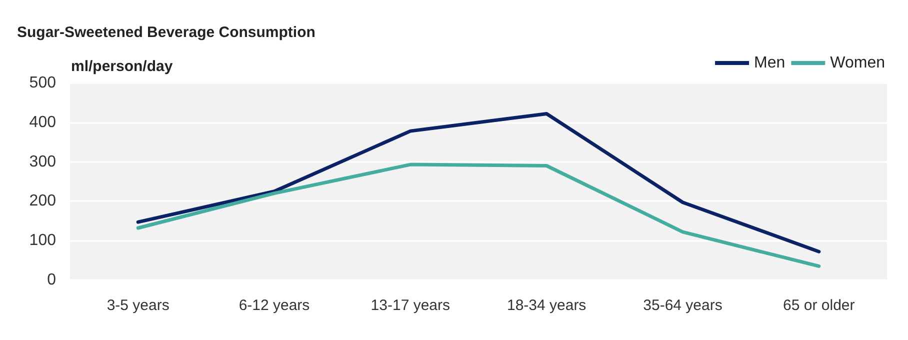 The width and height of the screenshot is (908, 340). What do you see at coordinates (819, 305) in the screenshot?
I see `x-tick-label: 65 or older` at bounding box center [819, 305].